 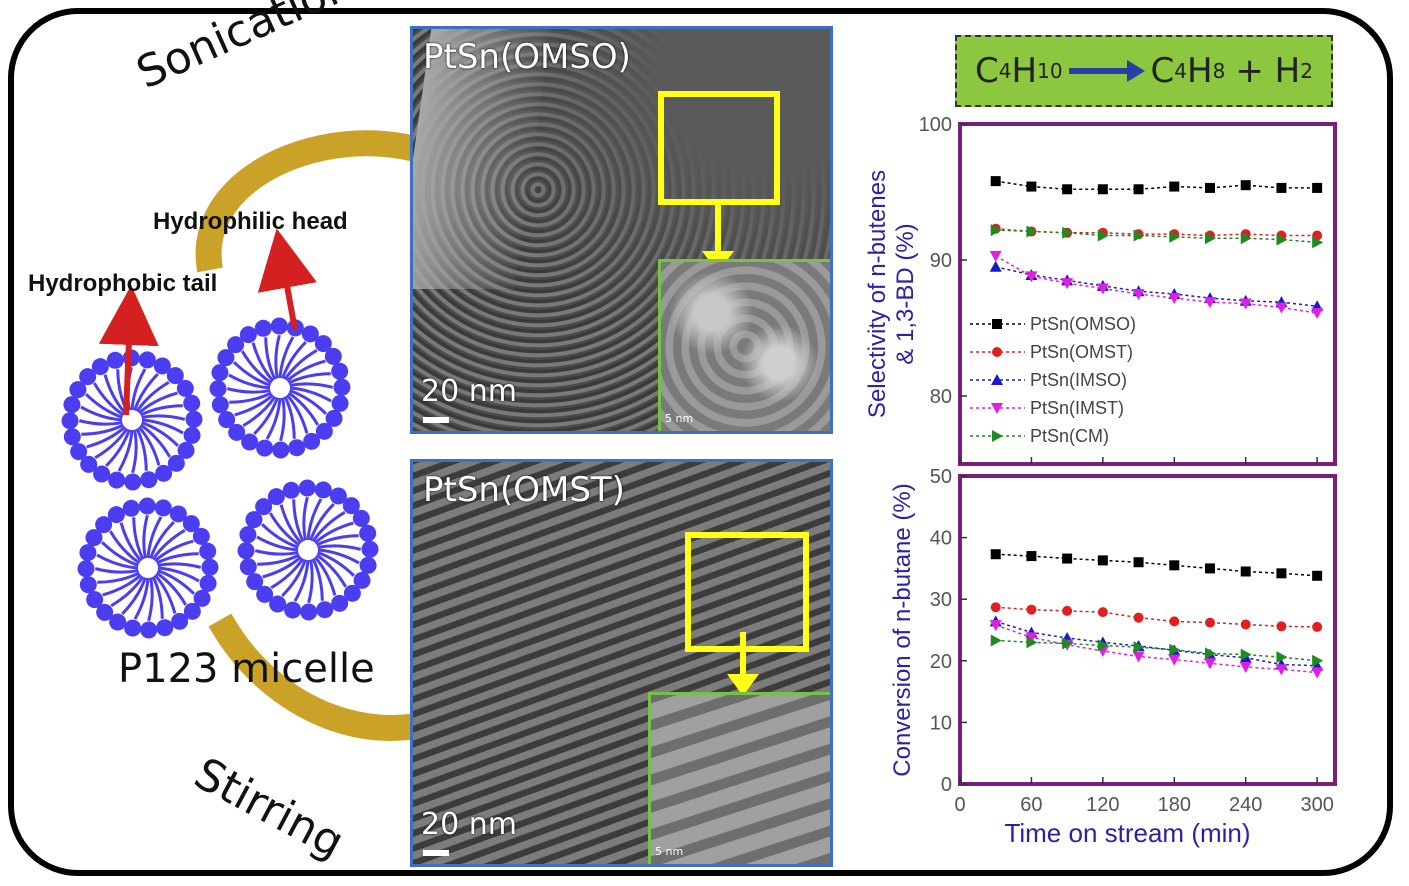 I want to click on tem-scale-omso: 20 nm, so click(x=469, y=391).